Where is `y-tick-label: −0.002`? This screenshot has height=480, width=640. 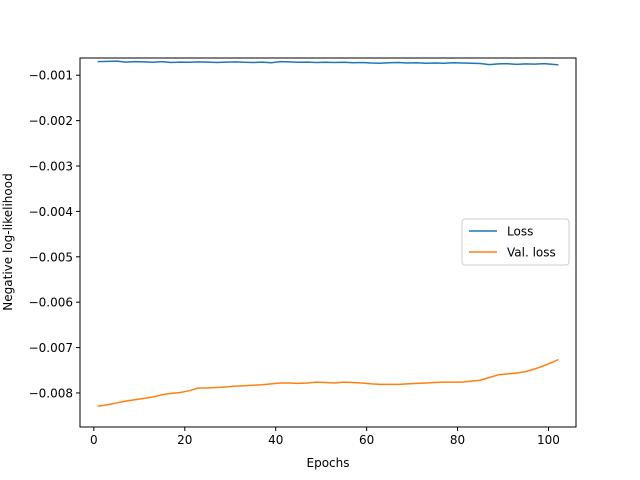 y-tick-label: −0.002 is located at coordinates (51, 121).